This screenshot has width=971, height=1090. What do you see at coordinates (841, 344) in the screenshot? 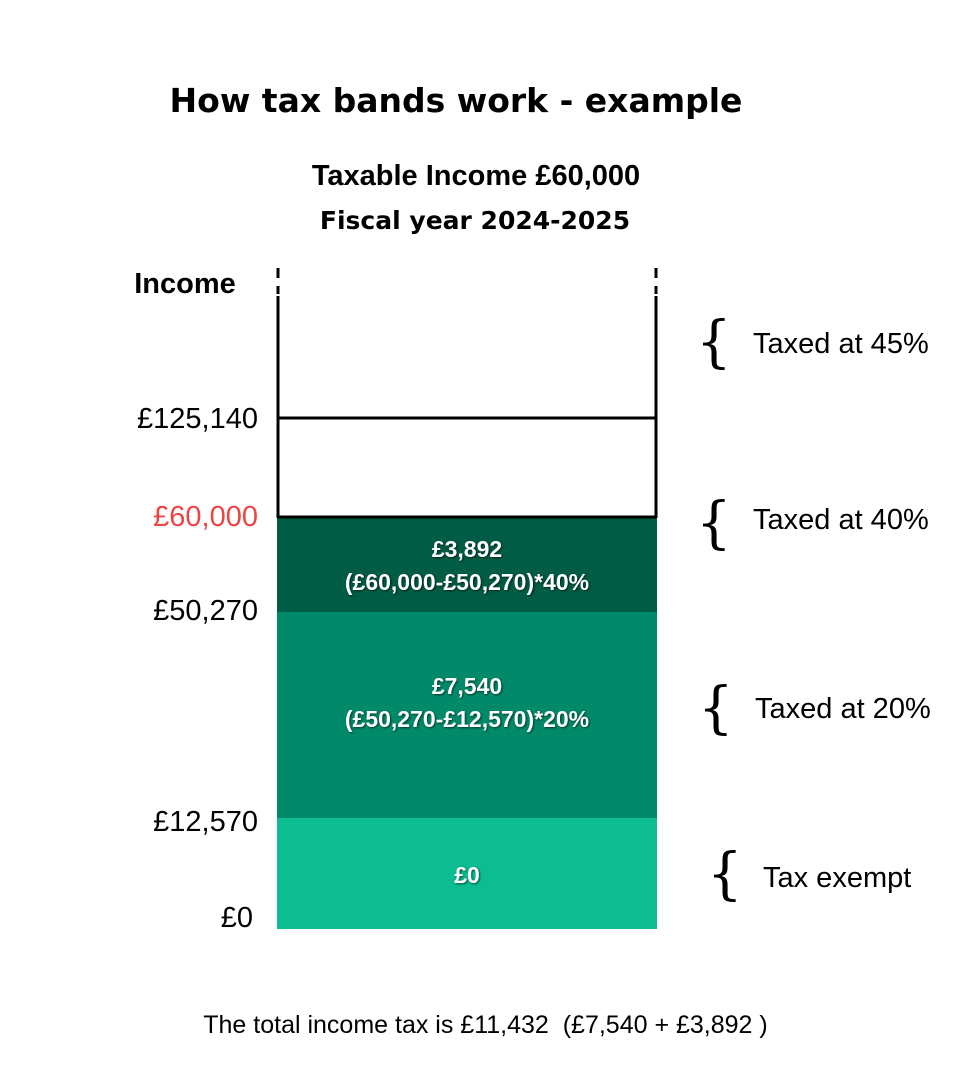
I see `rate-label-45: Taxed at 45%` at bounding box center [841, 344].